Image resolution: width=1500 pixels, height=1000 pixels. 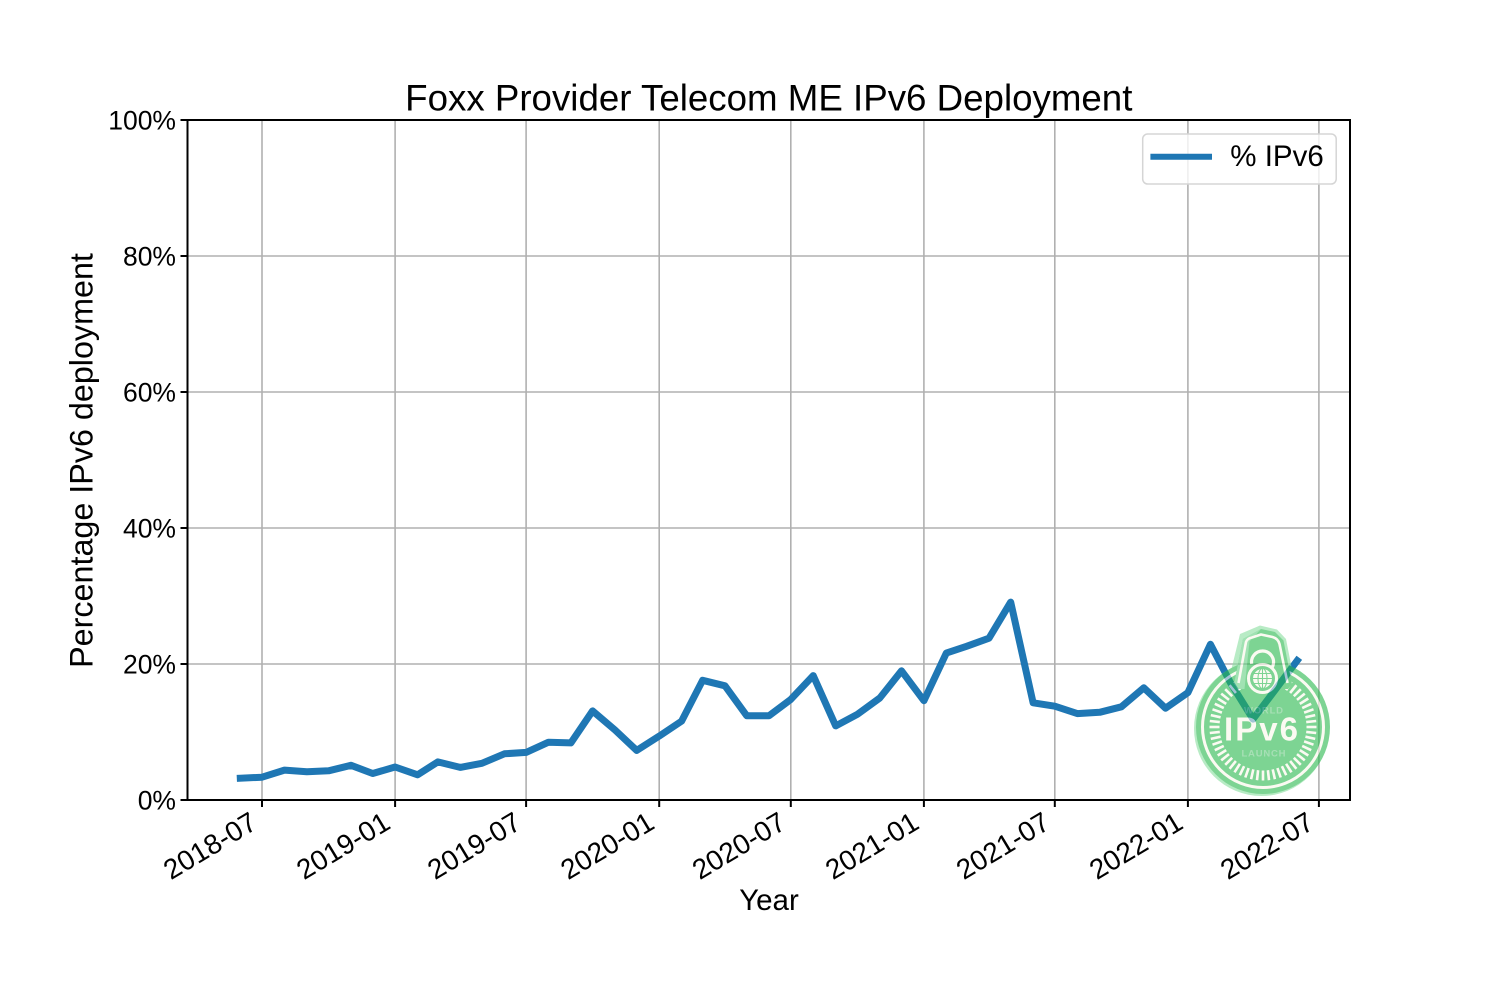 What do you see at coordinates (1262, 729) in the screenshot?
I see `svg-text: IPv6` at bounding box center [1262, 729].